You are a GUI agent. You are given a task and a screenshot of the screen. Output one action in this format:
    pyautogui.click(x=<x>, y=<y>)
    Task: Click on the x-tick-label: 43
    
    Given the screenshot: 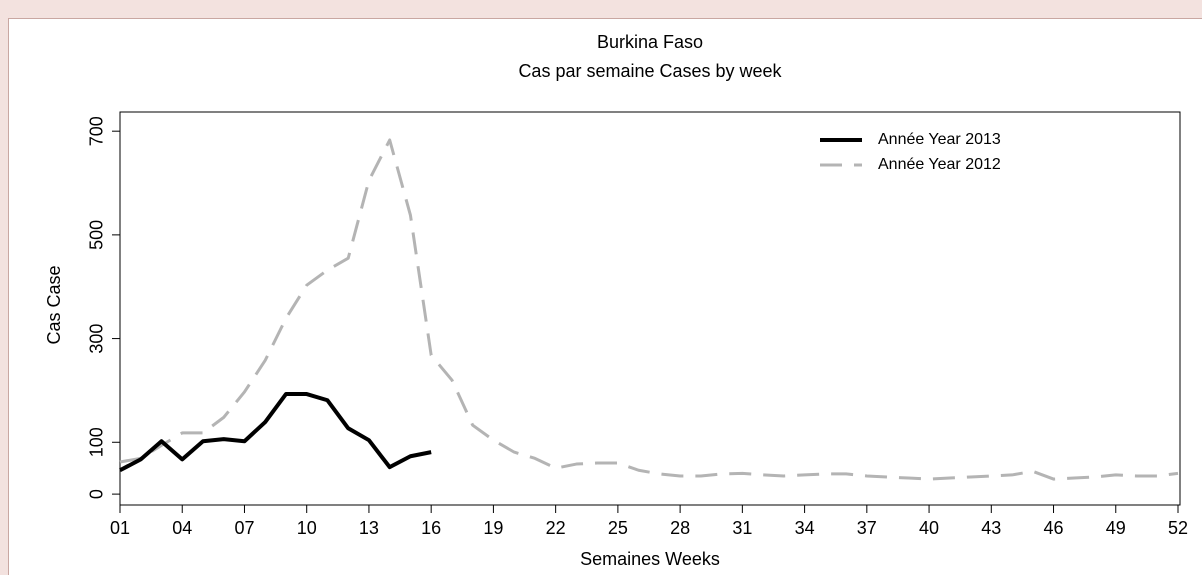 What is the action you would take?
    pyautogui.click(x=991, y=528)
    